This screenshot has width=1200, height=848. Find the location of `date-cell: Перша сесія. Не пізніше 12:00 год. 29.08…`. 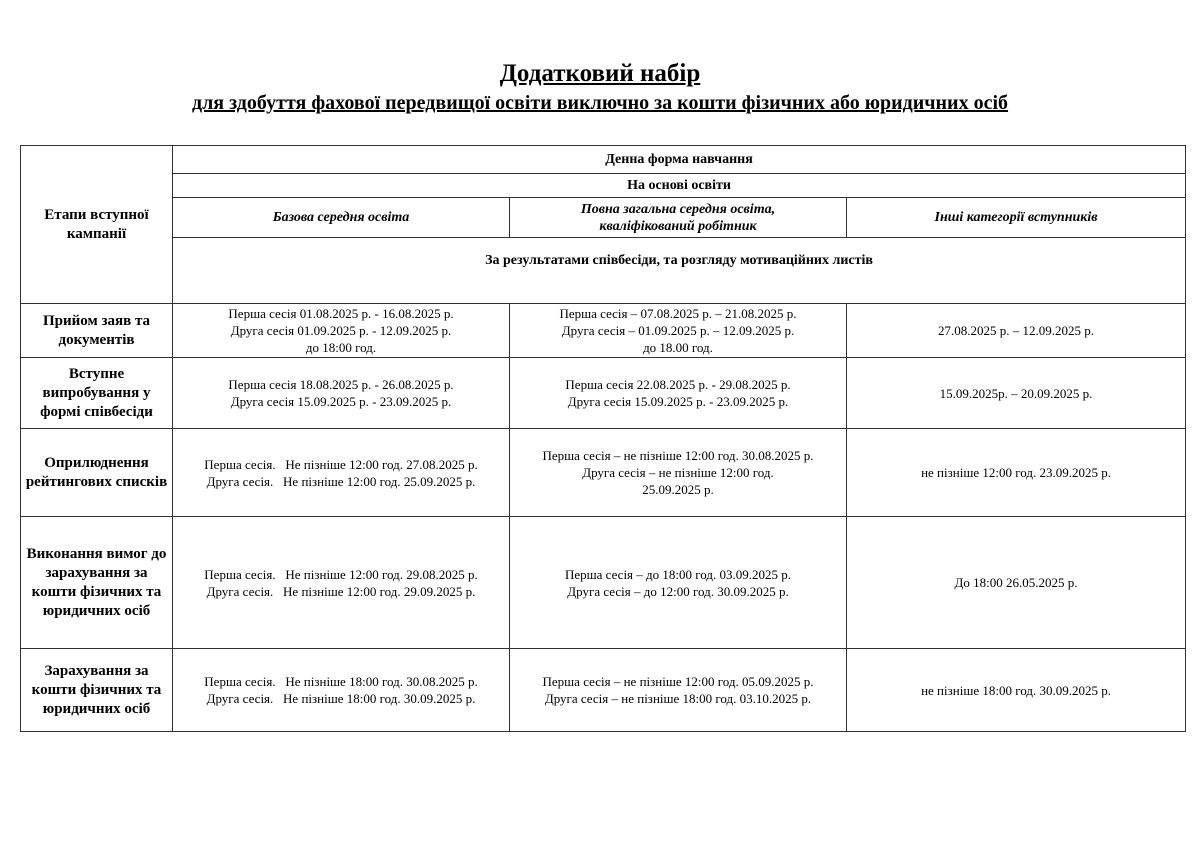

date-cell: Перша сесія. Не пізніше 12:00 год. 29.08… is located at coordinates (341, 582).